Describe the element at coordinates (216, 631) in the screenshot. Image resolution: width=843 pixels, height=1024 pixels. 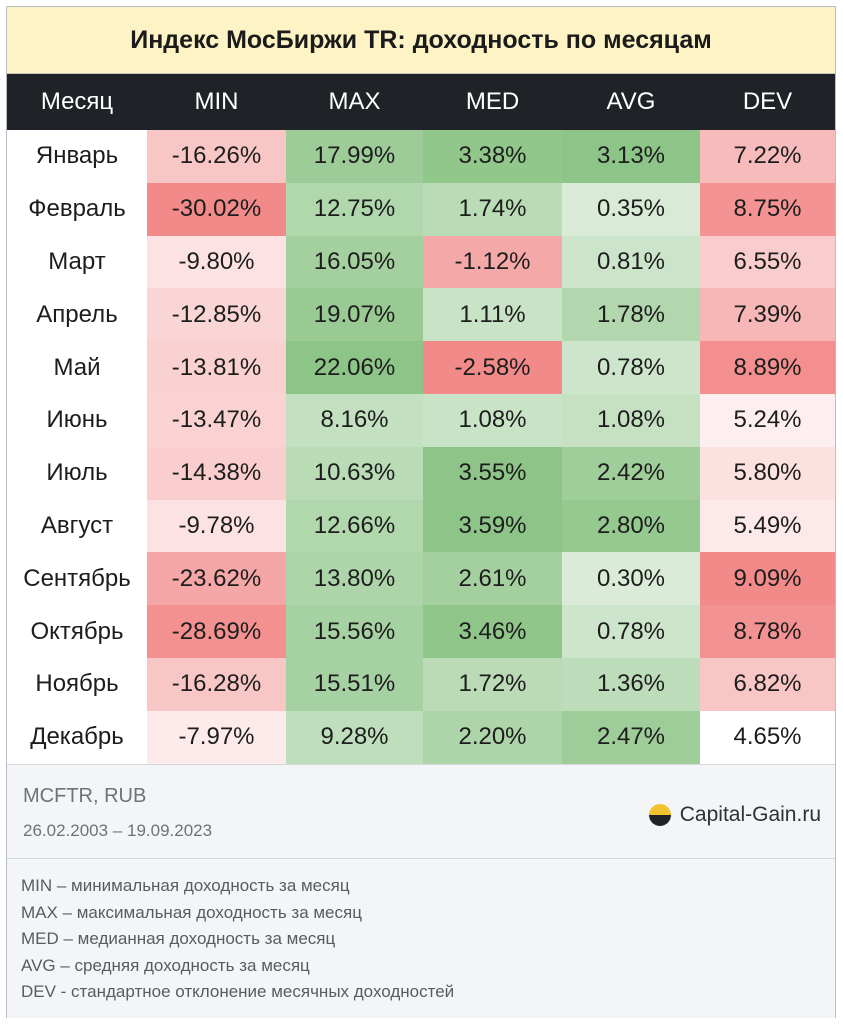
I see `min-cell: -28.69%` at that location.